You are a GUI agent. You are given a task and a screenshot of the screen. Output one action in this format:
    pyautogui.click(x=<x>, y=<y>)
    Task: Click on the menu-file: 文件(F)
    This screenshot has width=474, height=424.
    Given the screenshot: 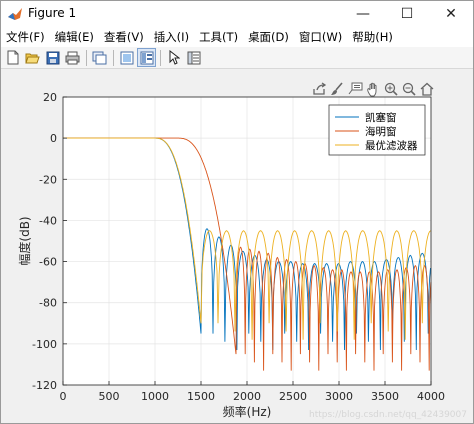 What is the action you would take?
    pyautogui.click(x=25, y=37)
    